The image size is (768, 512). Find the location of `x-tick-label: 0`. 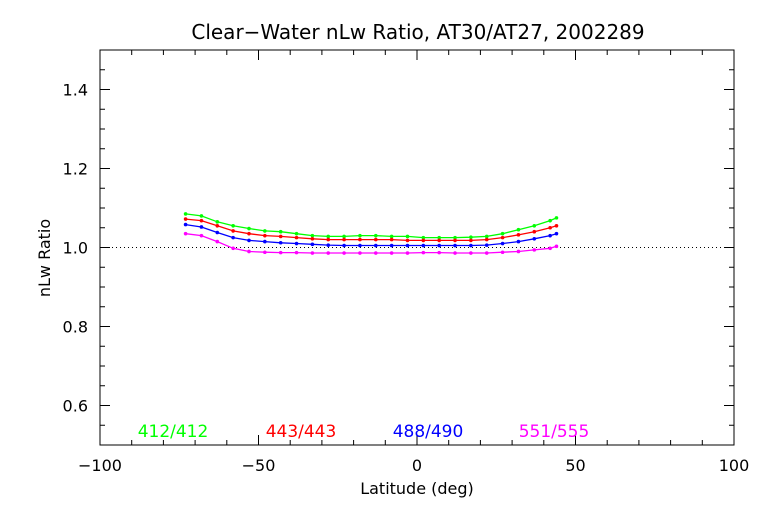

x-tick-label: 0 is located at coordinates (417, 465).